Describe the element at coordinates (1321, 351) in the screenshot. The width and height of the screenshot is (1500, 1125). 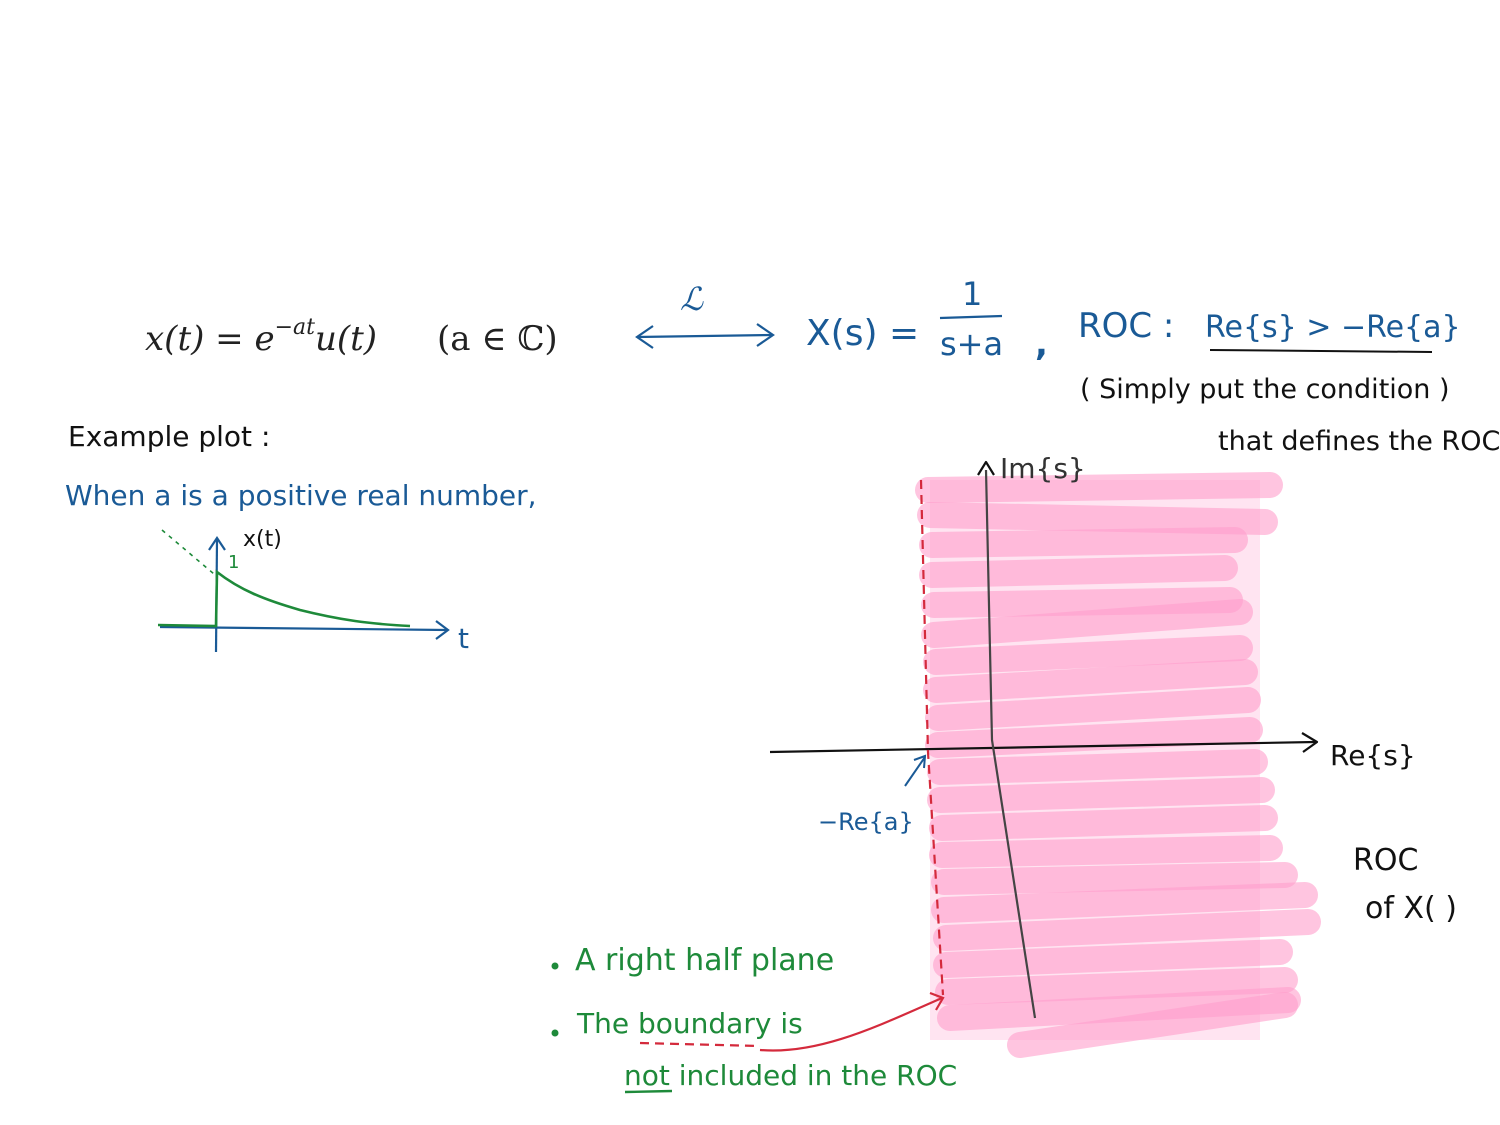
I see `roc-condition-underline` at that location.